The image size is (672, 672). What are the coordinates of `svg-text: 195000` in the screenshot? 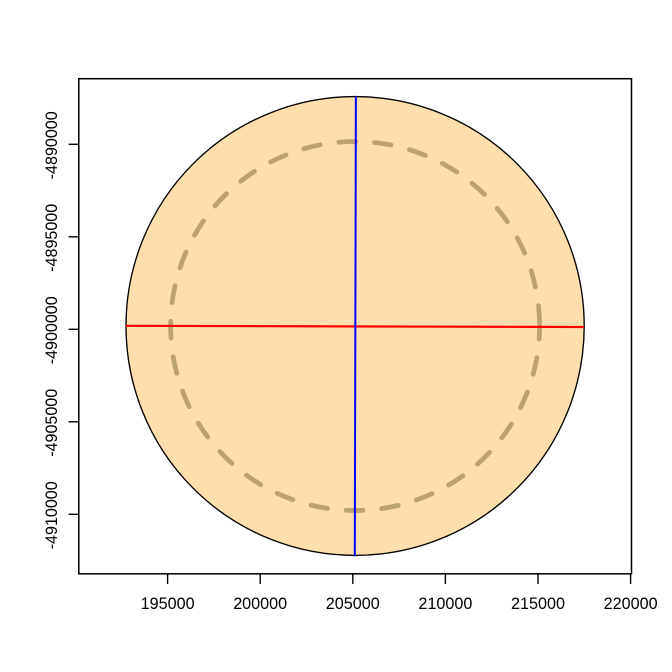 It's located at (168, 604).